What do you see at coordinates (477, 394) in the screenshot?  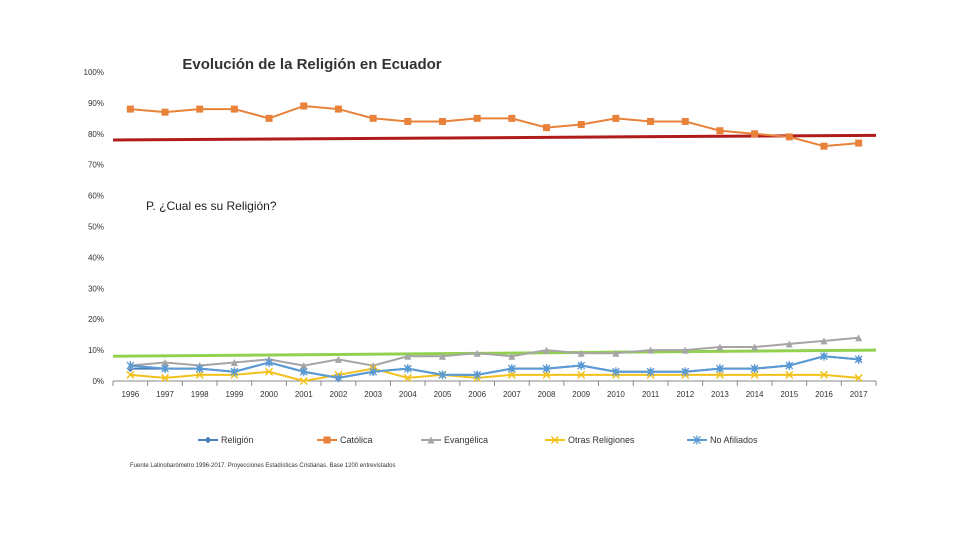 I see `x-tick-label: 2006` at bounding box center [477, 394].